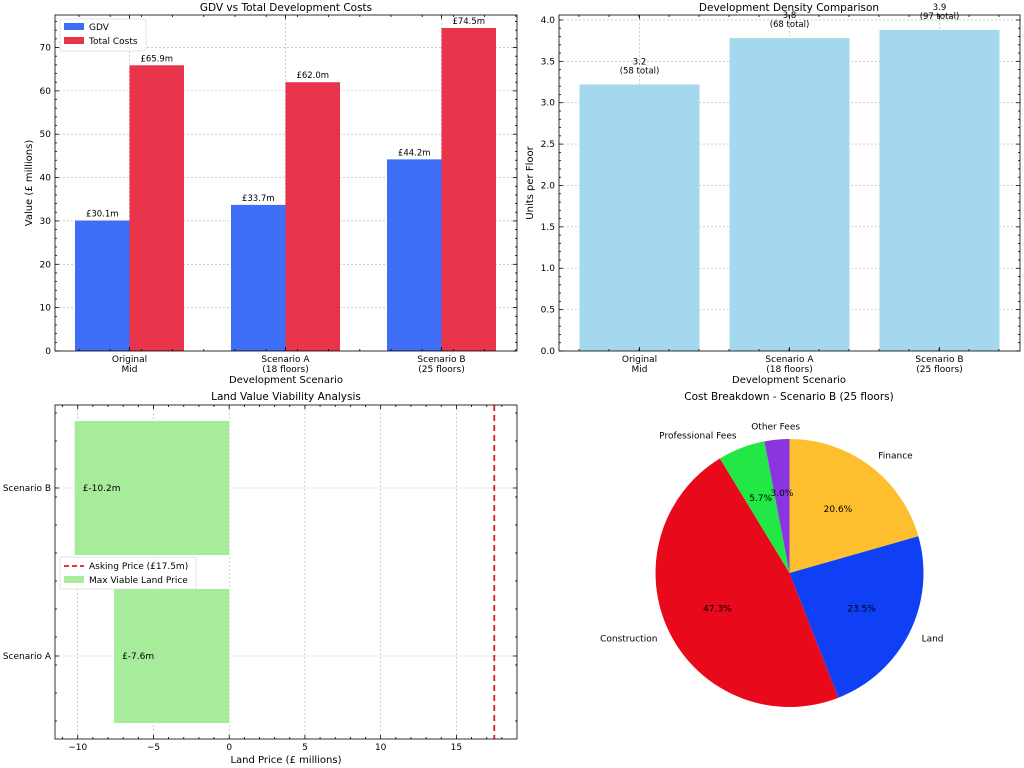  I want to click on land-xtick-label: 15, so click(456, 748).